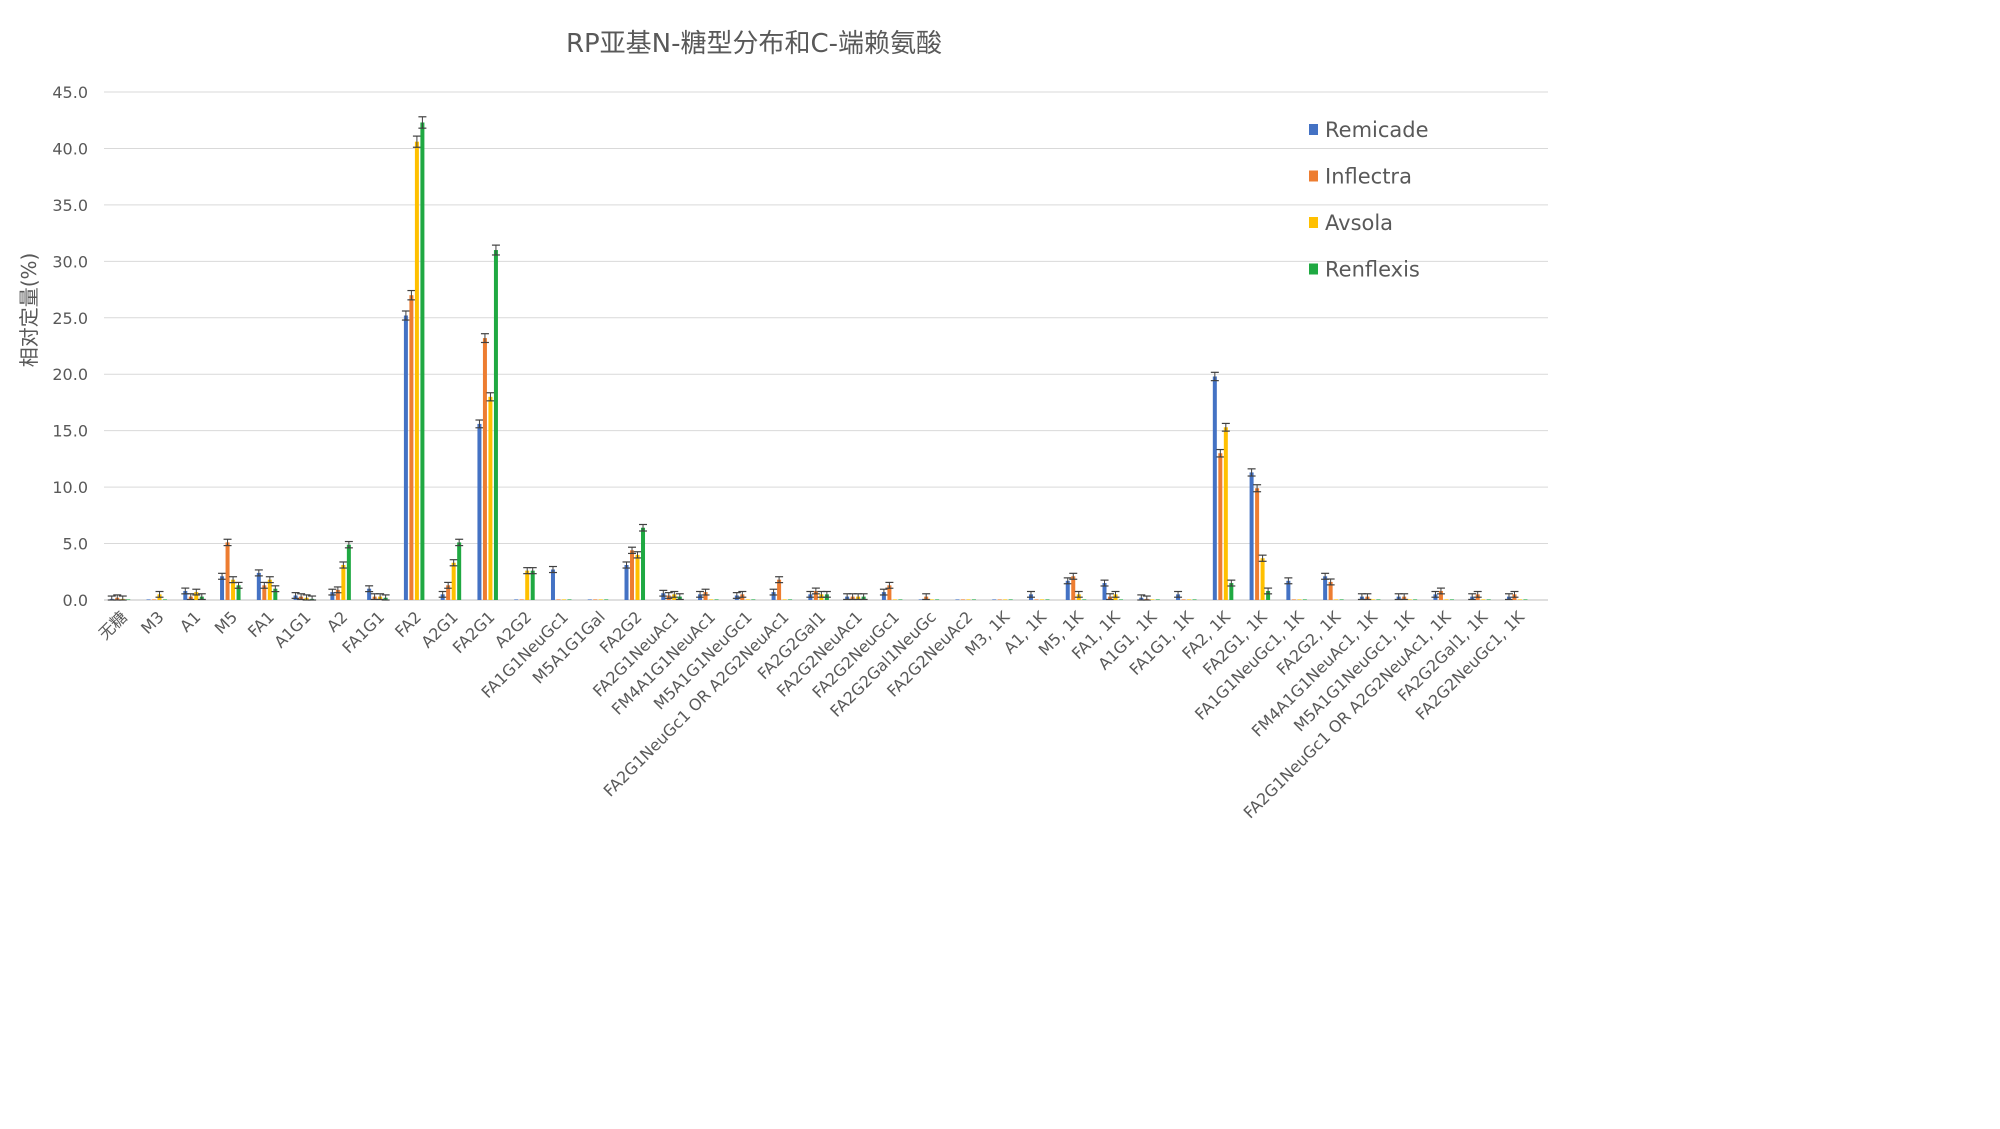 The height and width of the screenshot is (1129, 2000). What do you see at coordinates (70, 318) in the screenshot?
I see `y-tick-label: 25.0` at bounding box center [70, 318].